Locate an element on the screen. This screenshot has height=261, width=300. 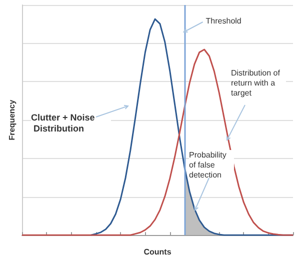
y-axis-title: Frequency is located at coordinates (12, 119).